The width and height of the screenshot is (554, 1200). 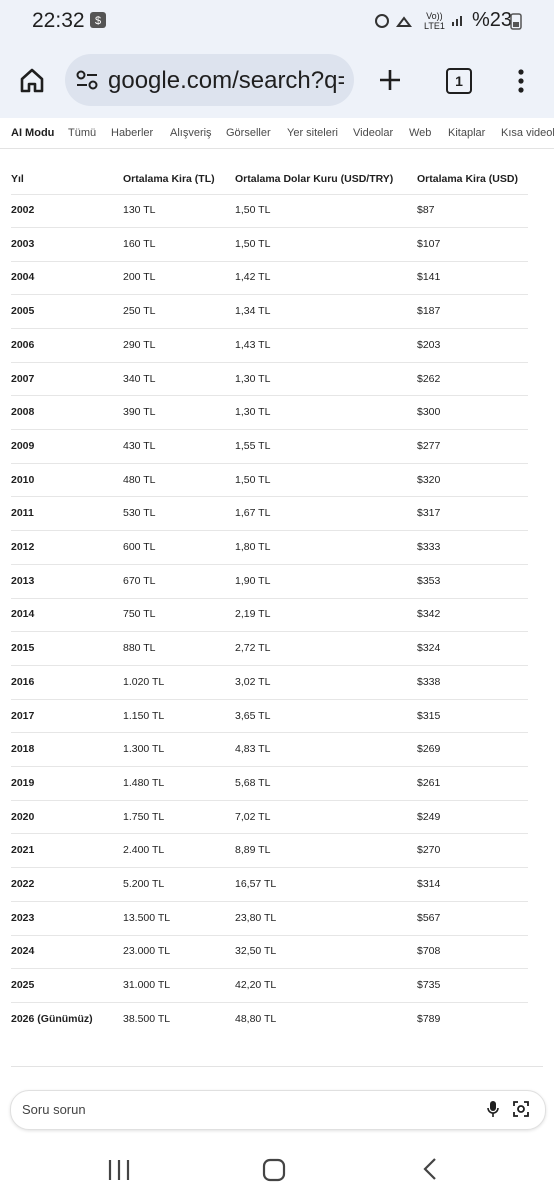 I want to click on table-cell: $317, so click(x=429, y=513).